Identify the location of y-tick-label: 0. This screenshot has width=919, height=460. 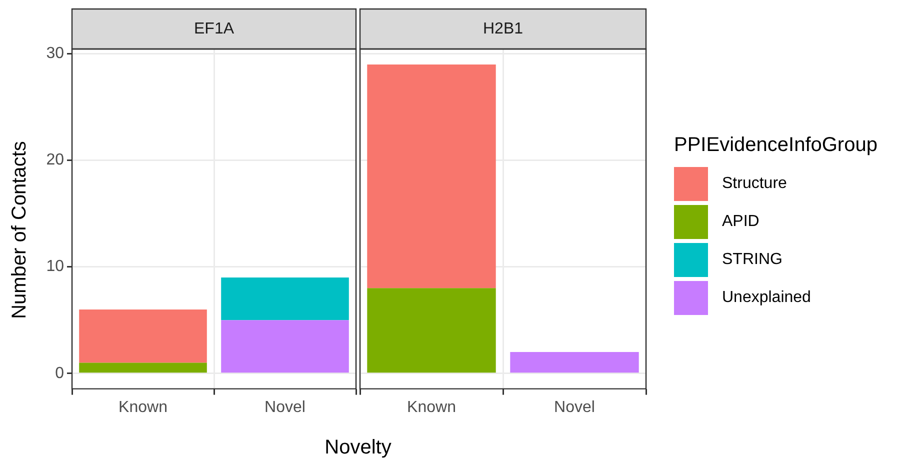
(59, 373).